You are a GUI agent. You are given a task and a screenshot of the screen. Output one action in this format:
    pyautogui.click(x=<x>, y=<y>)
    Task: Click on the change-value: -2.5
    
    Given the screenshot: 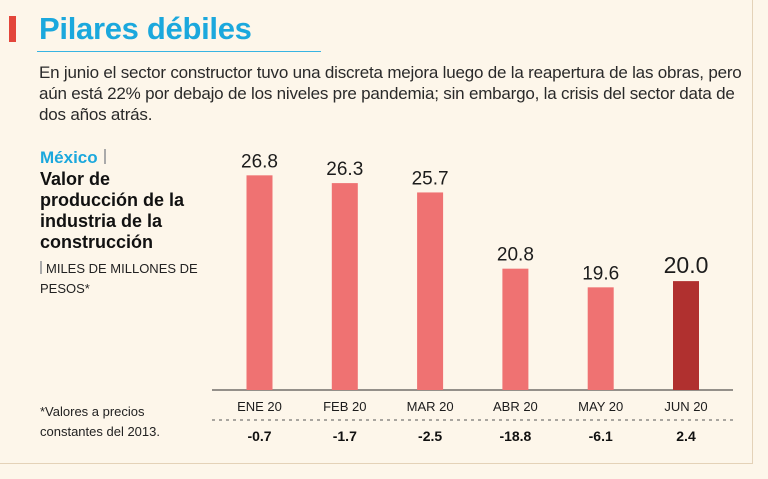 What is the action you would take?
    pyautogui.click(x=430, y=436)
    